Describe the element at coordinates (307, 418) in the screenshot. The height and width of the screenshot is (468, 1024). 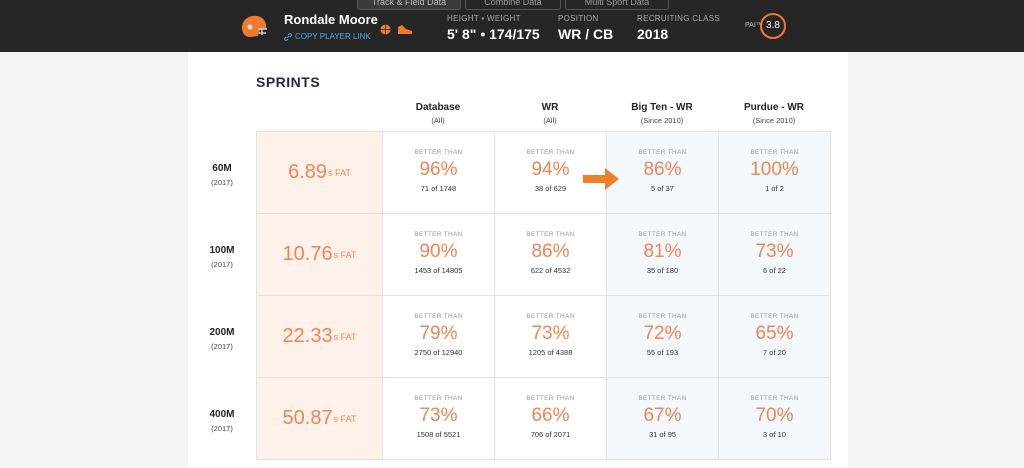
I see `time-value: 50.87` at that location.